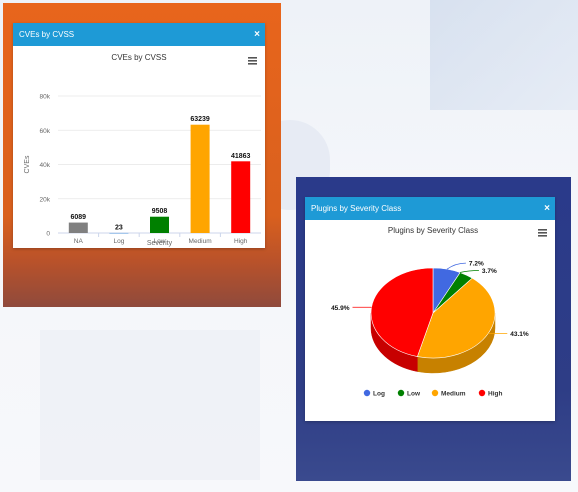  Describe the element at coordinates (433, 230) in the screenshot. I see `chart-title: Plugins by Severity Class` at that location.